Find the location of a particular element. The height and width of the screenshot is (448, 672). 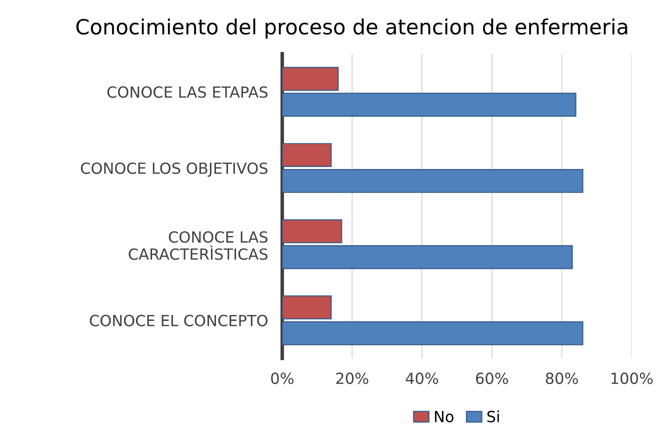

y-tick-label: CONOCE LAS ETAPAS is located at coordinates (187, 92).